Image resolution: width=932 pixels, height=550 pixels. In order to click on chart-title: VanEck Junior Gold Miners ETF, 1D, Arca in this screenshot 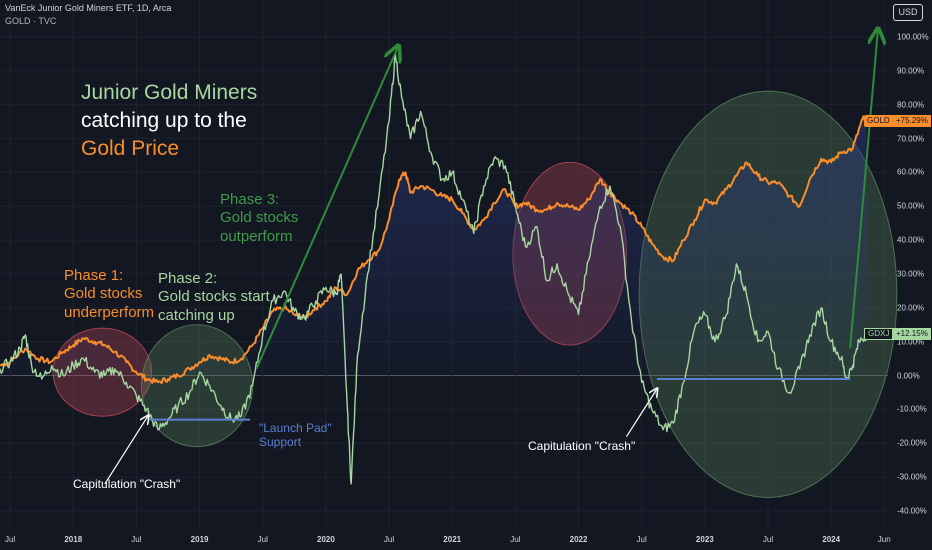, I will do `click(88, 8)`.